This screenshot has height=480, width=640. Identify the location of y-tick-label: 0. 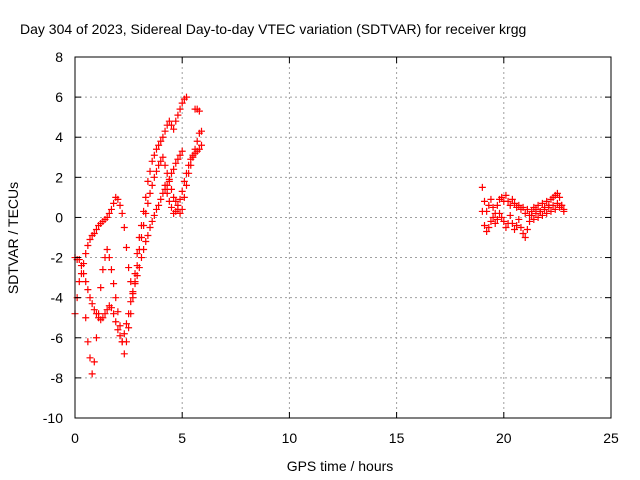
(59, 217).